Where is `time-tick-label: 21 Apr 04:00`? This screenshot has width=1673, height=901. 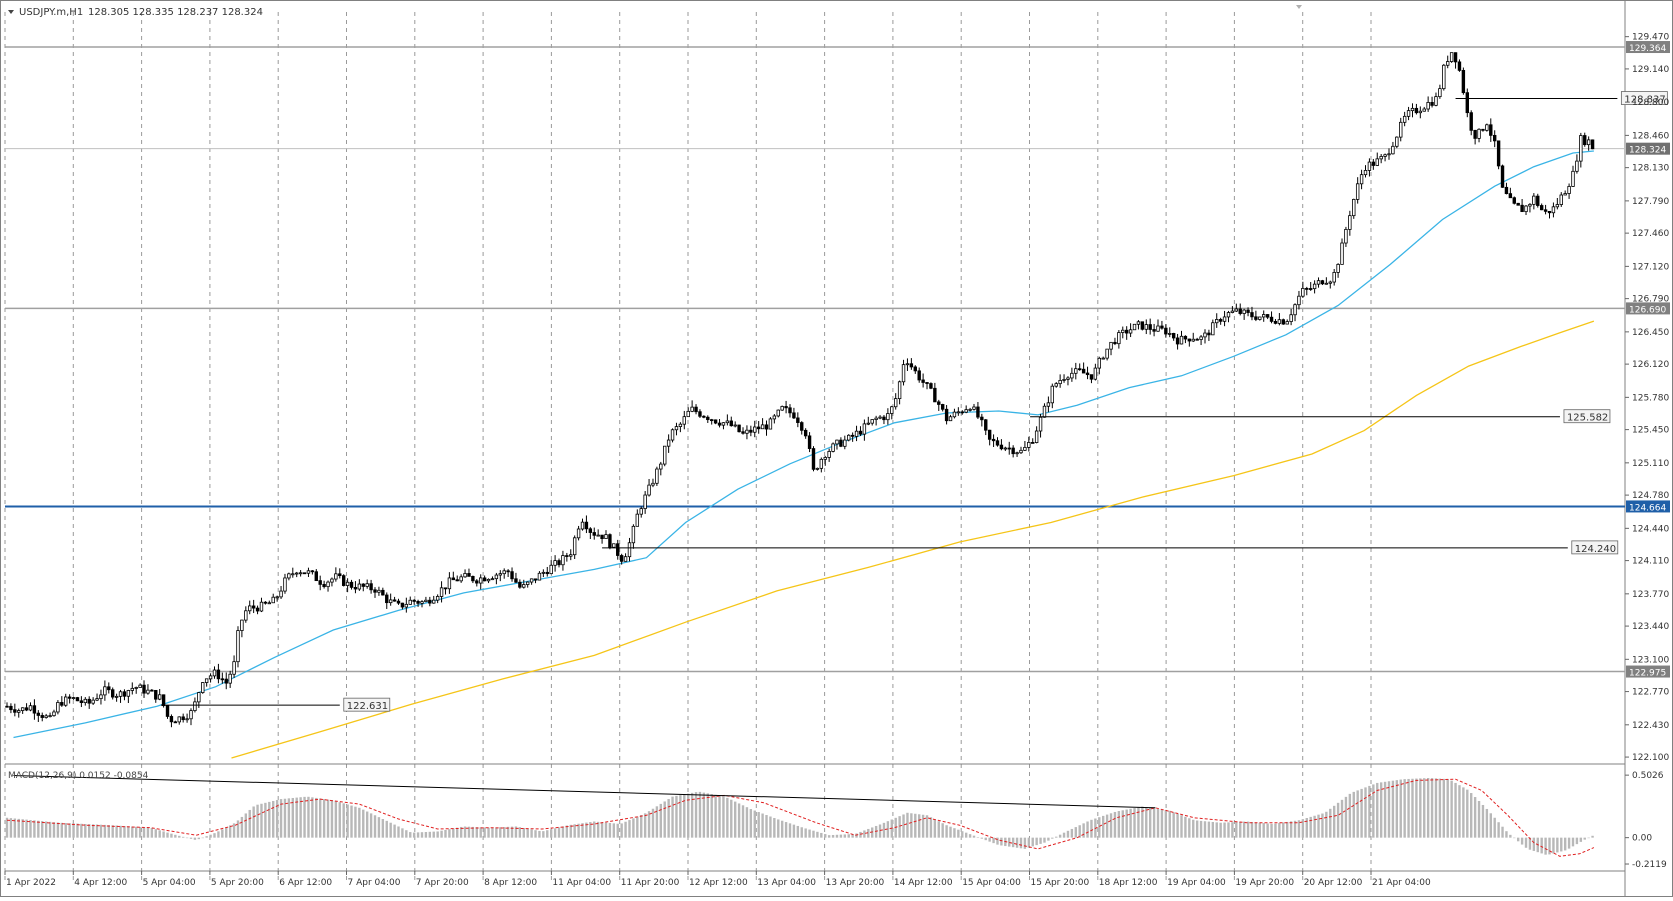 time-tick-label: 21 Apr 04:00 is located at coordinates (1401, 883).